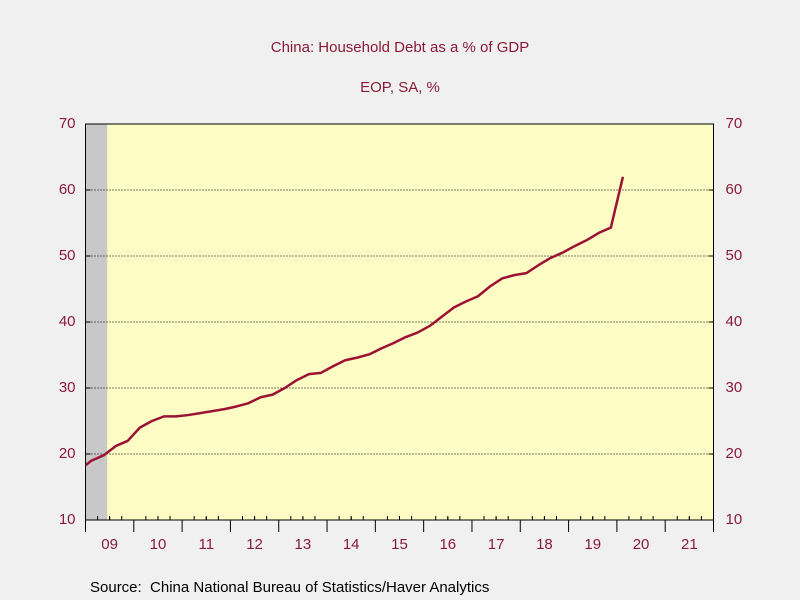  What do you see at coordinates (734, 387) in the screenshot?
I see `y2-tick-label: 30` at bounding box center [734, 387].